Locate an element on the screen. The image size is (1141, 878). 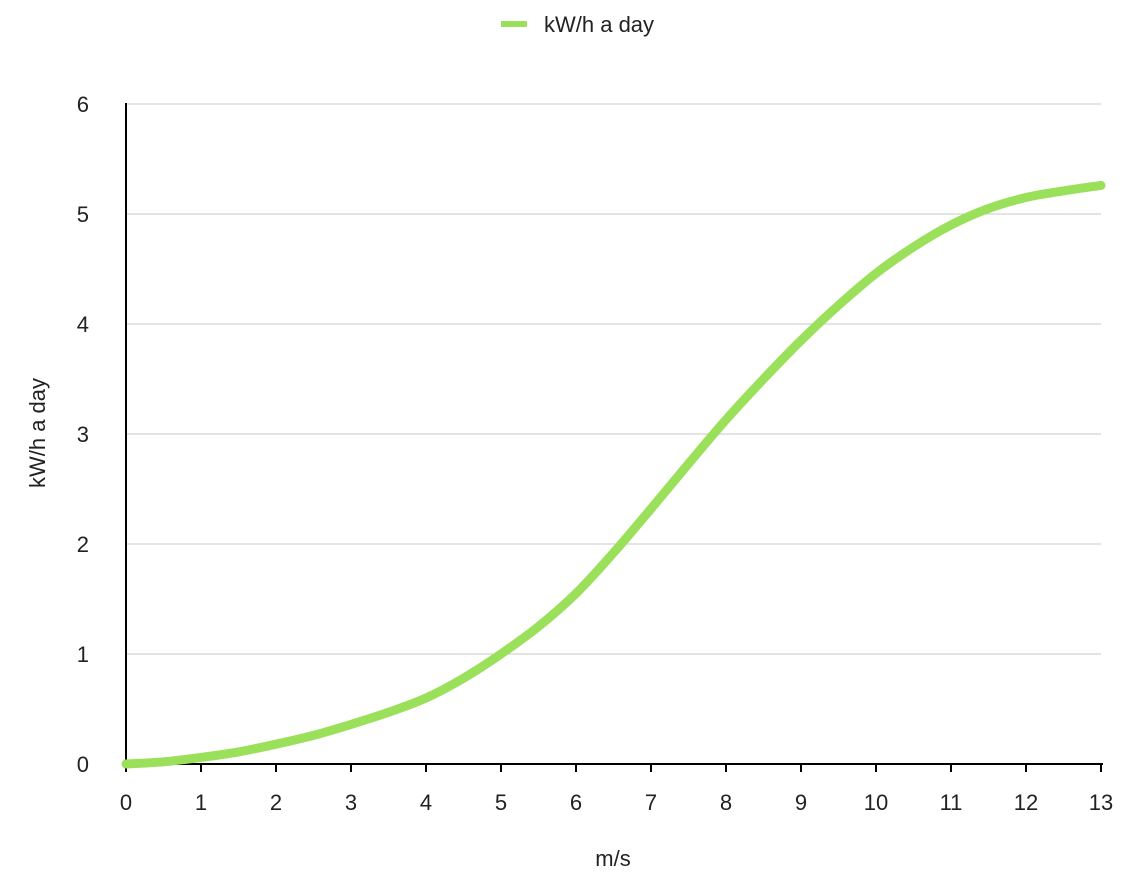
legend: kW/h a day is located at coordinates (577, 24).